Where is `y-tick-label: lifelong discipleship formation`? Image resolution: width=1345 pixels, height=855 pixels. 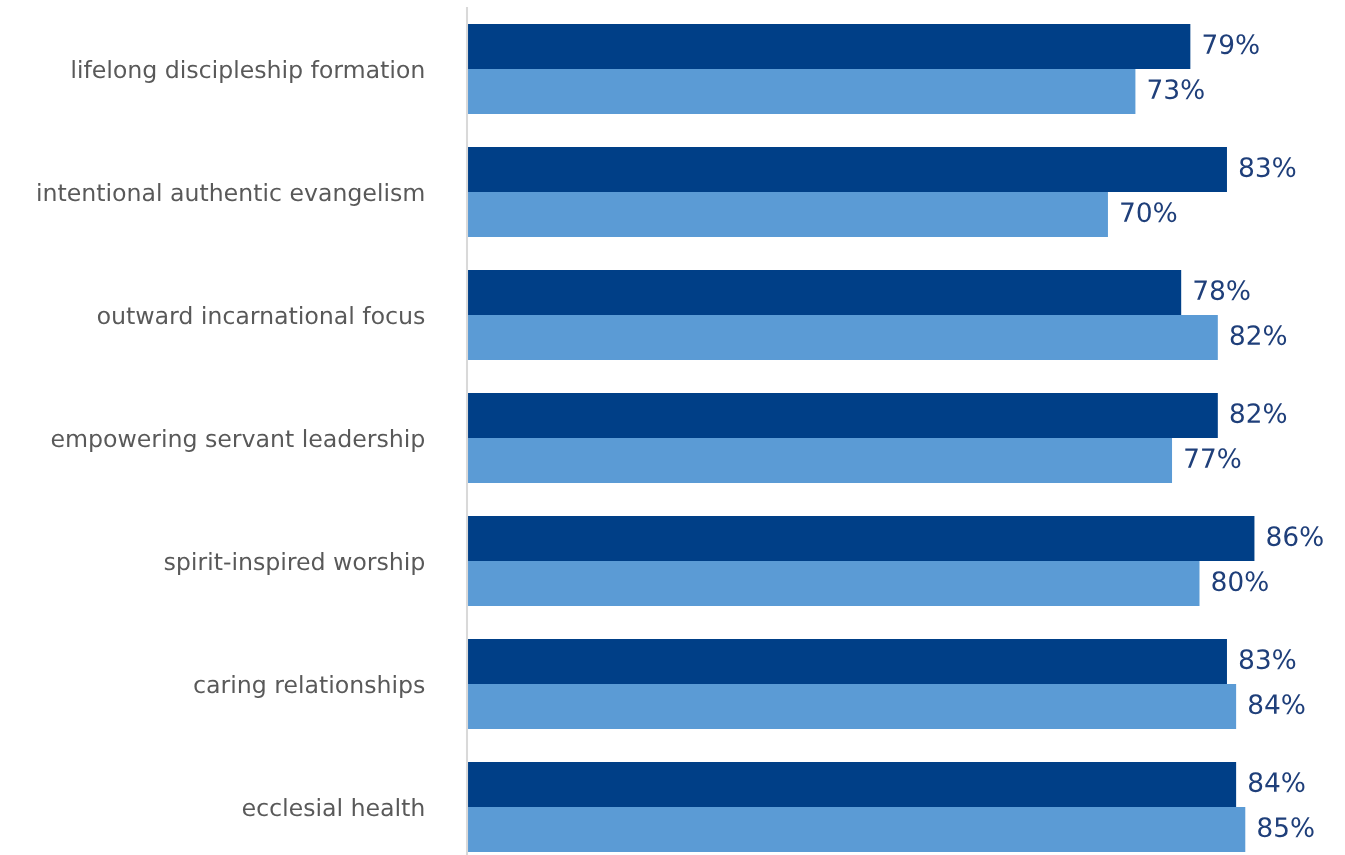
y-tick-label: lifelong discipleship formation is located at coordinates (248, 71).